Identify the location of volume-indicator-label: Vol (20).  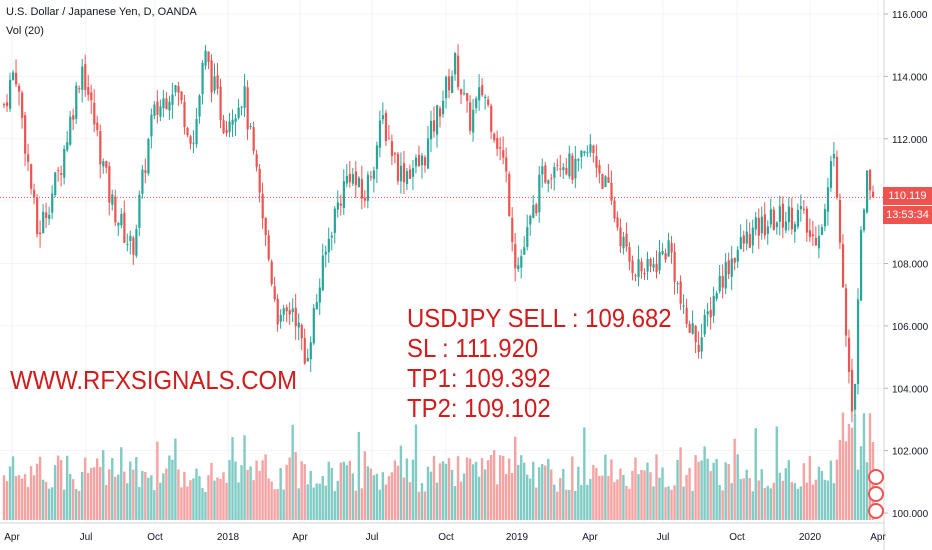
(25, 31).